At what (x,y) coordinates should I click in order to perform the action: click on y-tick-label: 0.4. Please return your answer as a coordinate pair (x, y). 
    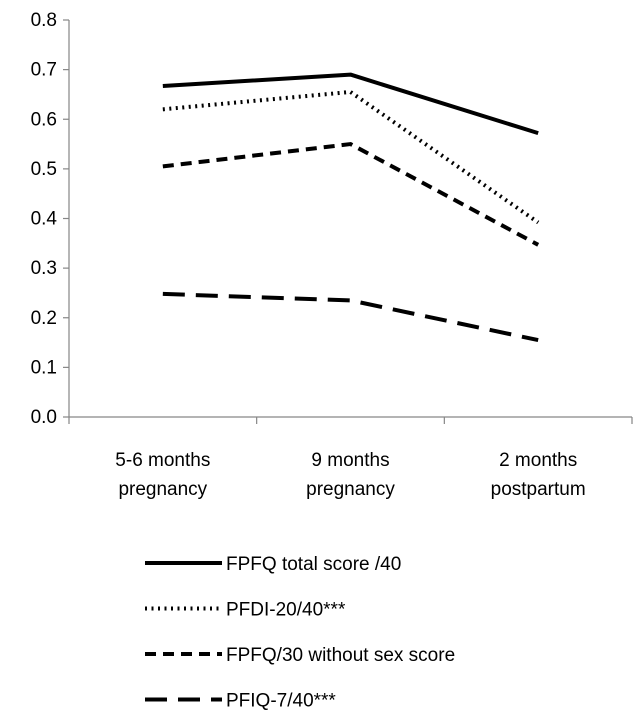
    Looking at the image, I should click on (44, 219).